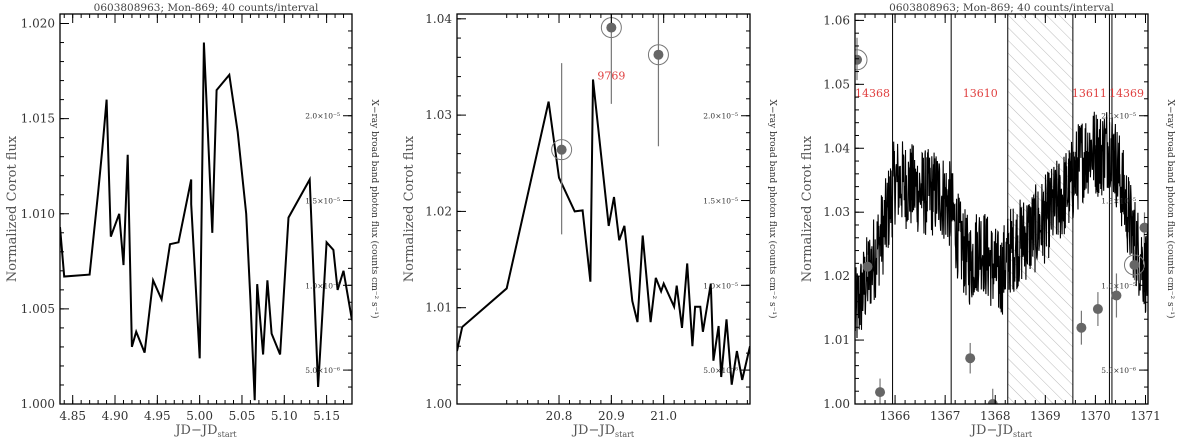  What do you see at coordinates (38, 24) in the screenshot?
I see `y-tick-label: 1.020` at bounding box center [38, 24].